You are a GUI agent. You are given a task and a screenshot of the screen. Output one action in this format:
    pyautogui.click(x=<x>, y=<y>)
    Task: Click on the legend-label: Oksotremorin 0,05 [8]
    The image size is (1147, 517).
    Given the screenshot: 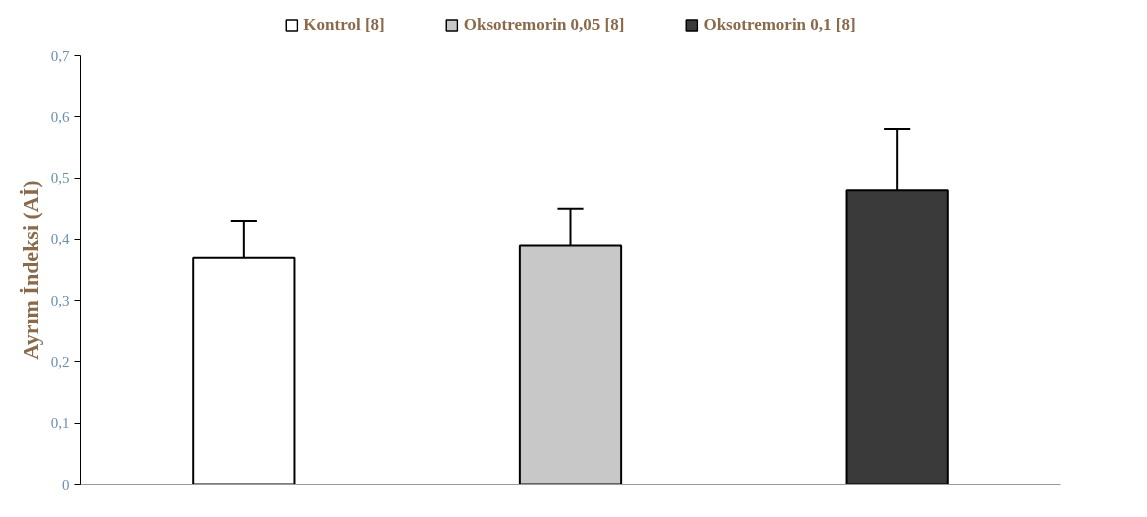 What is the action you would take?
    pyautogui.click(x=544, y=25)
    